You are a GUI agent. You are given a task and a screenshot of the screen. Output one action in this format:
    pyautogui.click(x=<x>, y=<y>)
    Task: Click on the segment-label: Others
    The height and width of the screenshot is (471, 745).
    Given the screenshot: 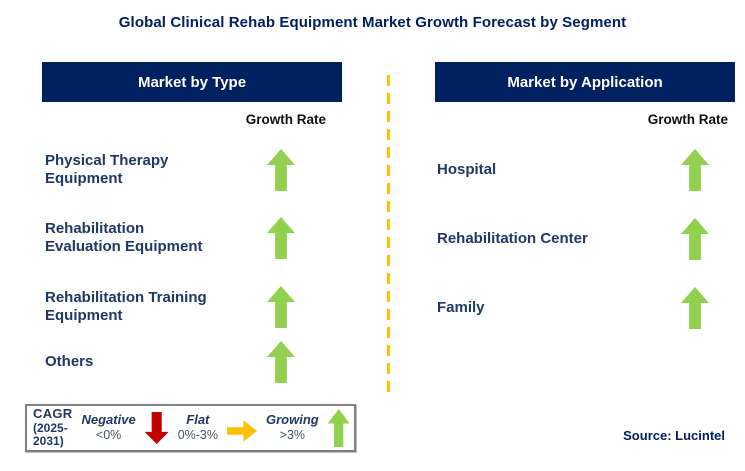 What is the action you would take?
    pyautogui.click(x=69, y=361)
    